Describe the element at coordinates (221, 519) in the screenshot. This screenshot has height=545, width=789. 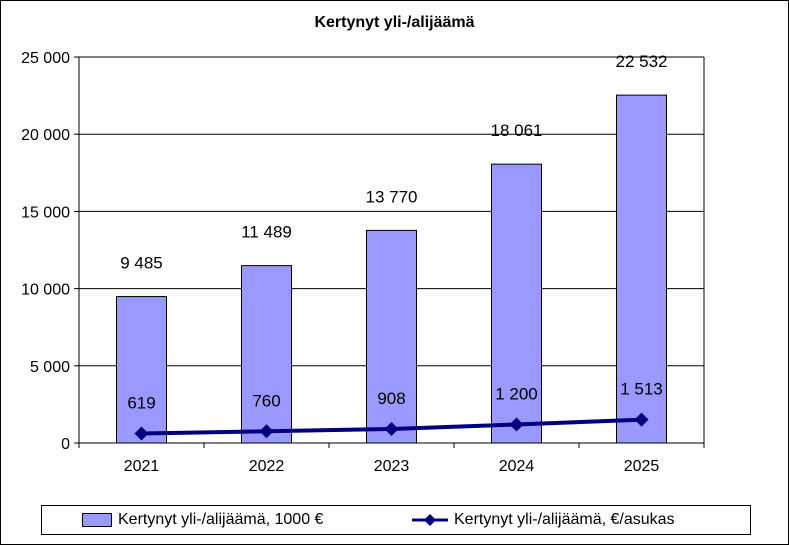
I see `legend-label-bar: Kertynyt yli-/alijäämä, 1000 €` at that location.